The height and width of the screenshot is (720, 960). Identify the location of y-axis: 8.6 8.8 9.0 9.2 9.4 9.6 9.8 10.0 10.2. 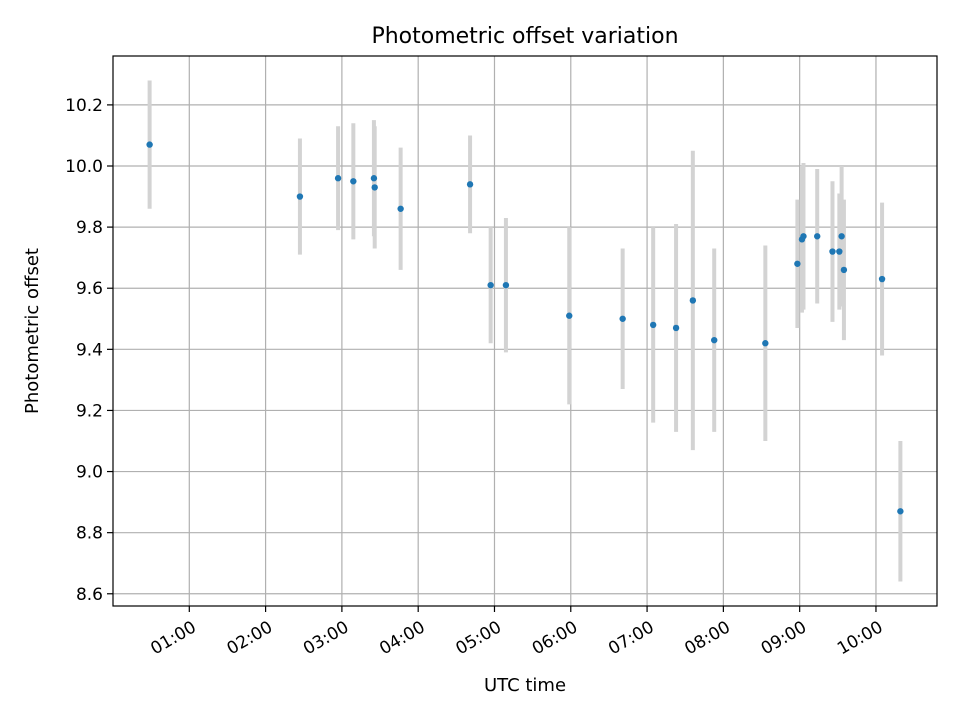
(89, 350).